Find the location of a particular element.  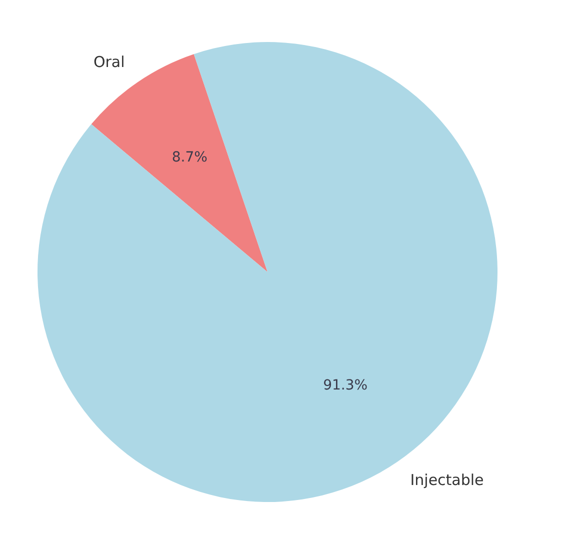

slice-label: Injectable is located at coordinates (447, 479).